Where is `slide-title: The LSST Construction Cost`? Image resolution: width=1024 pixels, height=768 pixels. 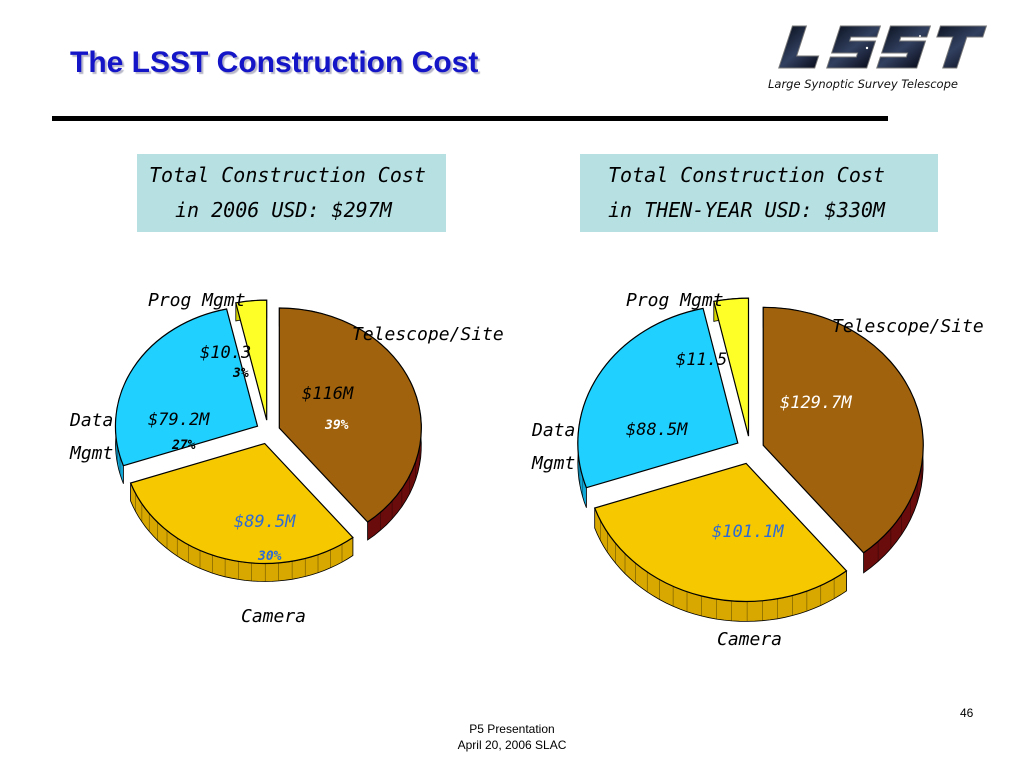 slide-title: The LSST Construction Cost is located at coordinates (274, 62).